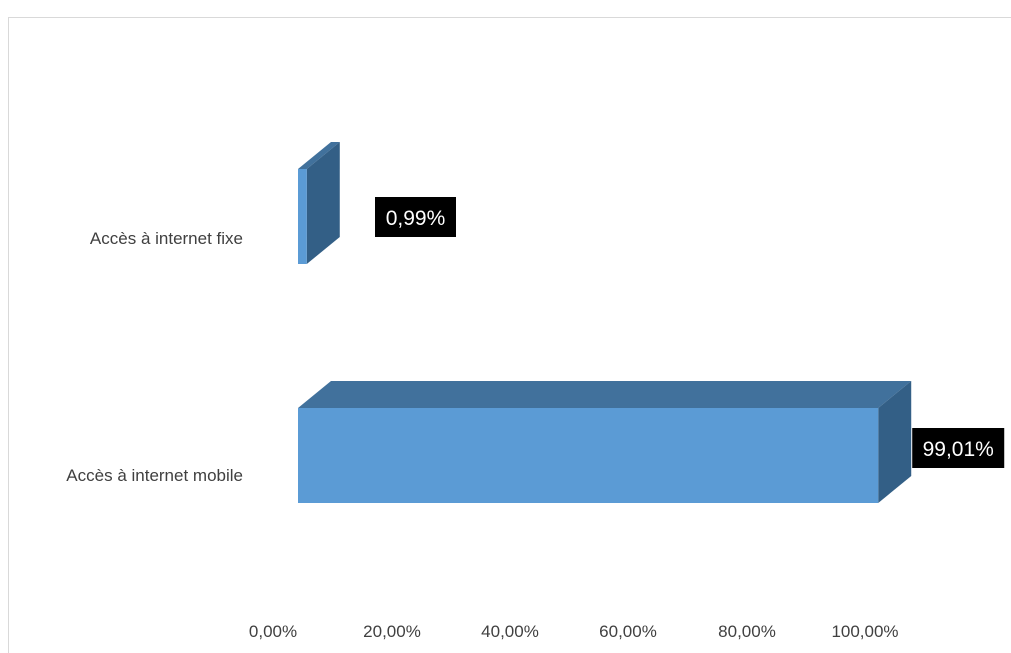 This screenshot has width=1011, height=653. Describe the element at coordinates (273, 631) in the screenshot. I see `x-tick-label: 0,00%` at that location.